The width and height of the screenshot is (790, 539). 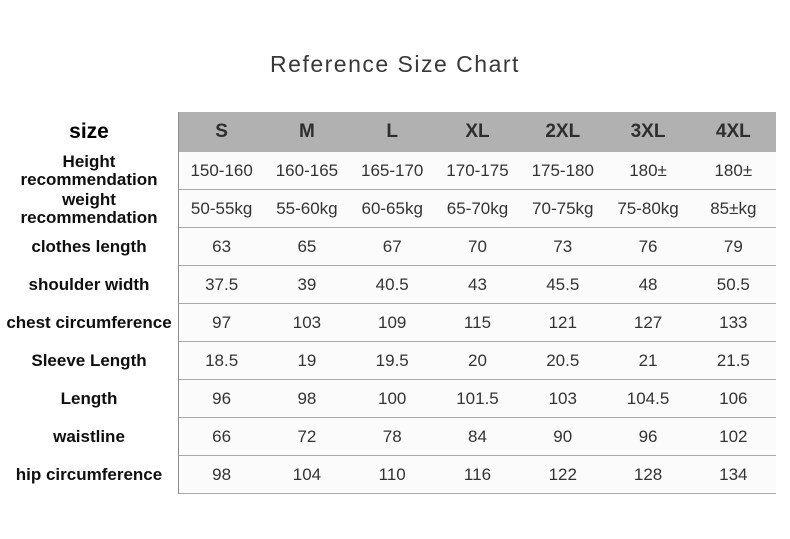 I want to click on row-label-sleeve-length: Sleeve Length, so click(x=89, y=360).